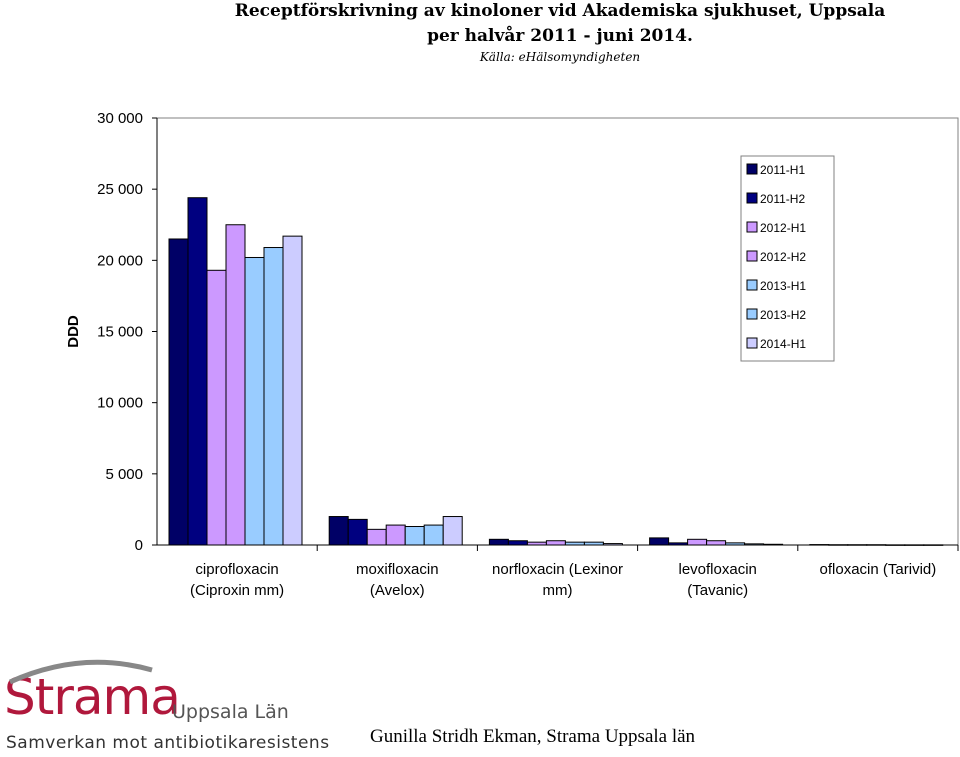 The height and width of the screenshot is (757, 960). What do you see at coordinates (783, 315) in the screenshot?
I see `legend-label: 2013-H2` at bounding box center [783, 315].